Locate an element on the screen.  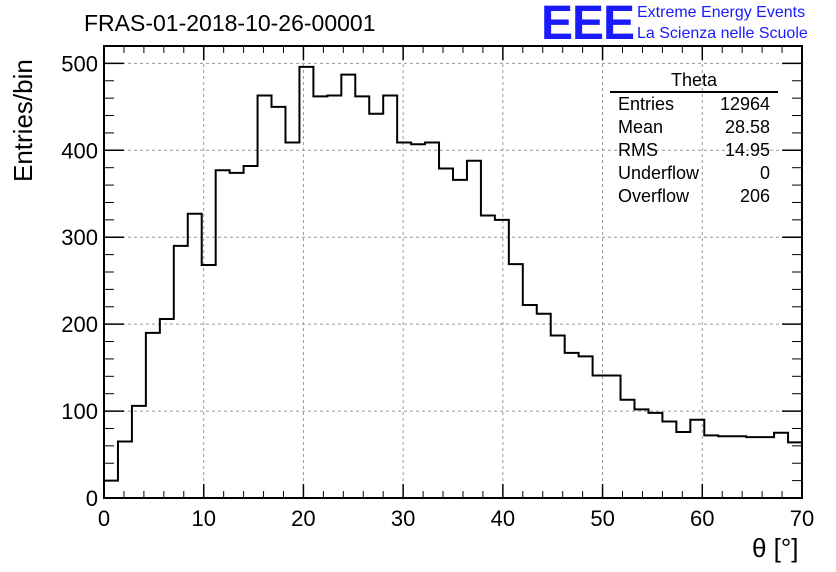
logo-caption-line2: La Scienza nelle Scuole is located at coordinates (722, 33).